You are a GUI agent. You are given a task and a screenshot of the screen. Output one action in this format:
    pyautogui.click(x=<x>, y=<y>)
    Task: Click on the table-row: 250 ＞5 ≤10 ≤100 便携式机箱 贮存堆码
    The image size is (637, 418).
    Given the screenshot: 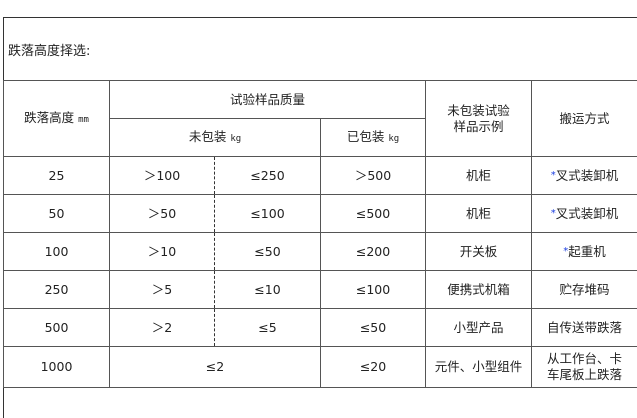 What is the action you would take?
    pyautogui.click(x=320, y=290)
    